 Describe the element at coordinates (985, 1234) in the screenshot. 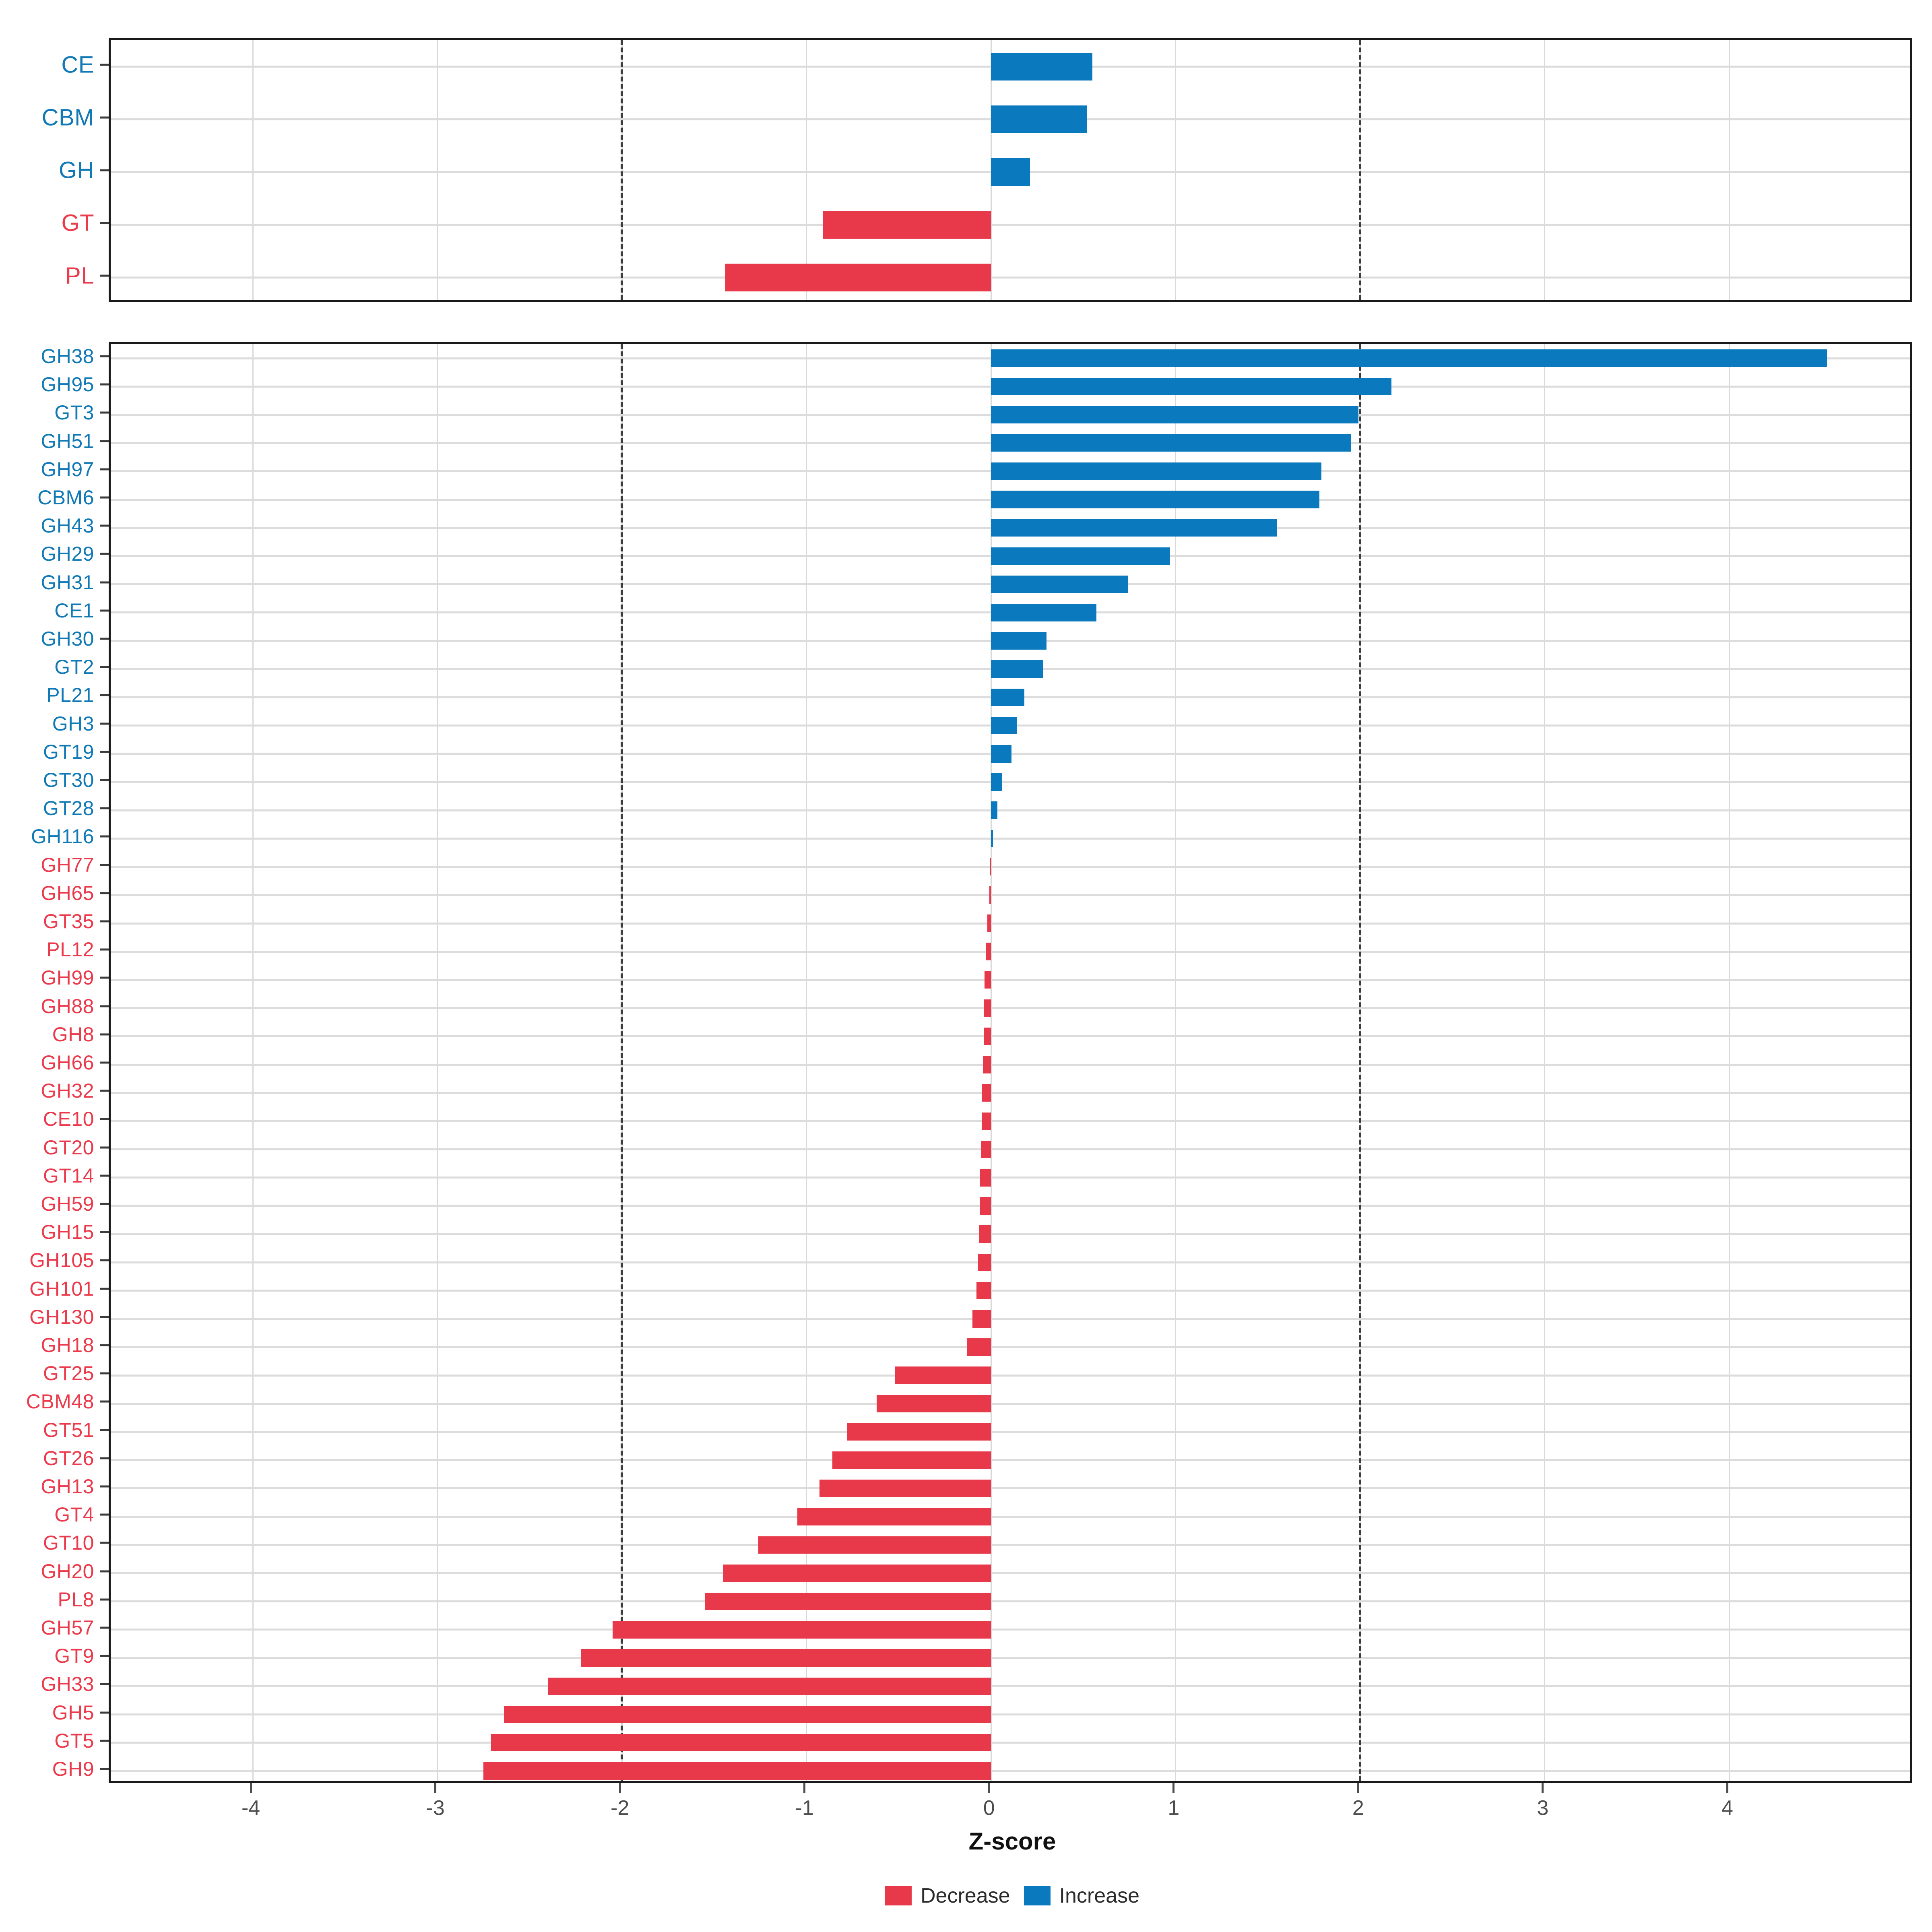

I see `bar-GH15` at that location.